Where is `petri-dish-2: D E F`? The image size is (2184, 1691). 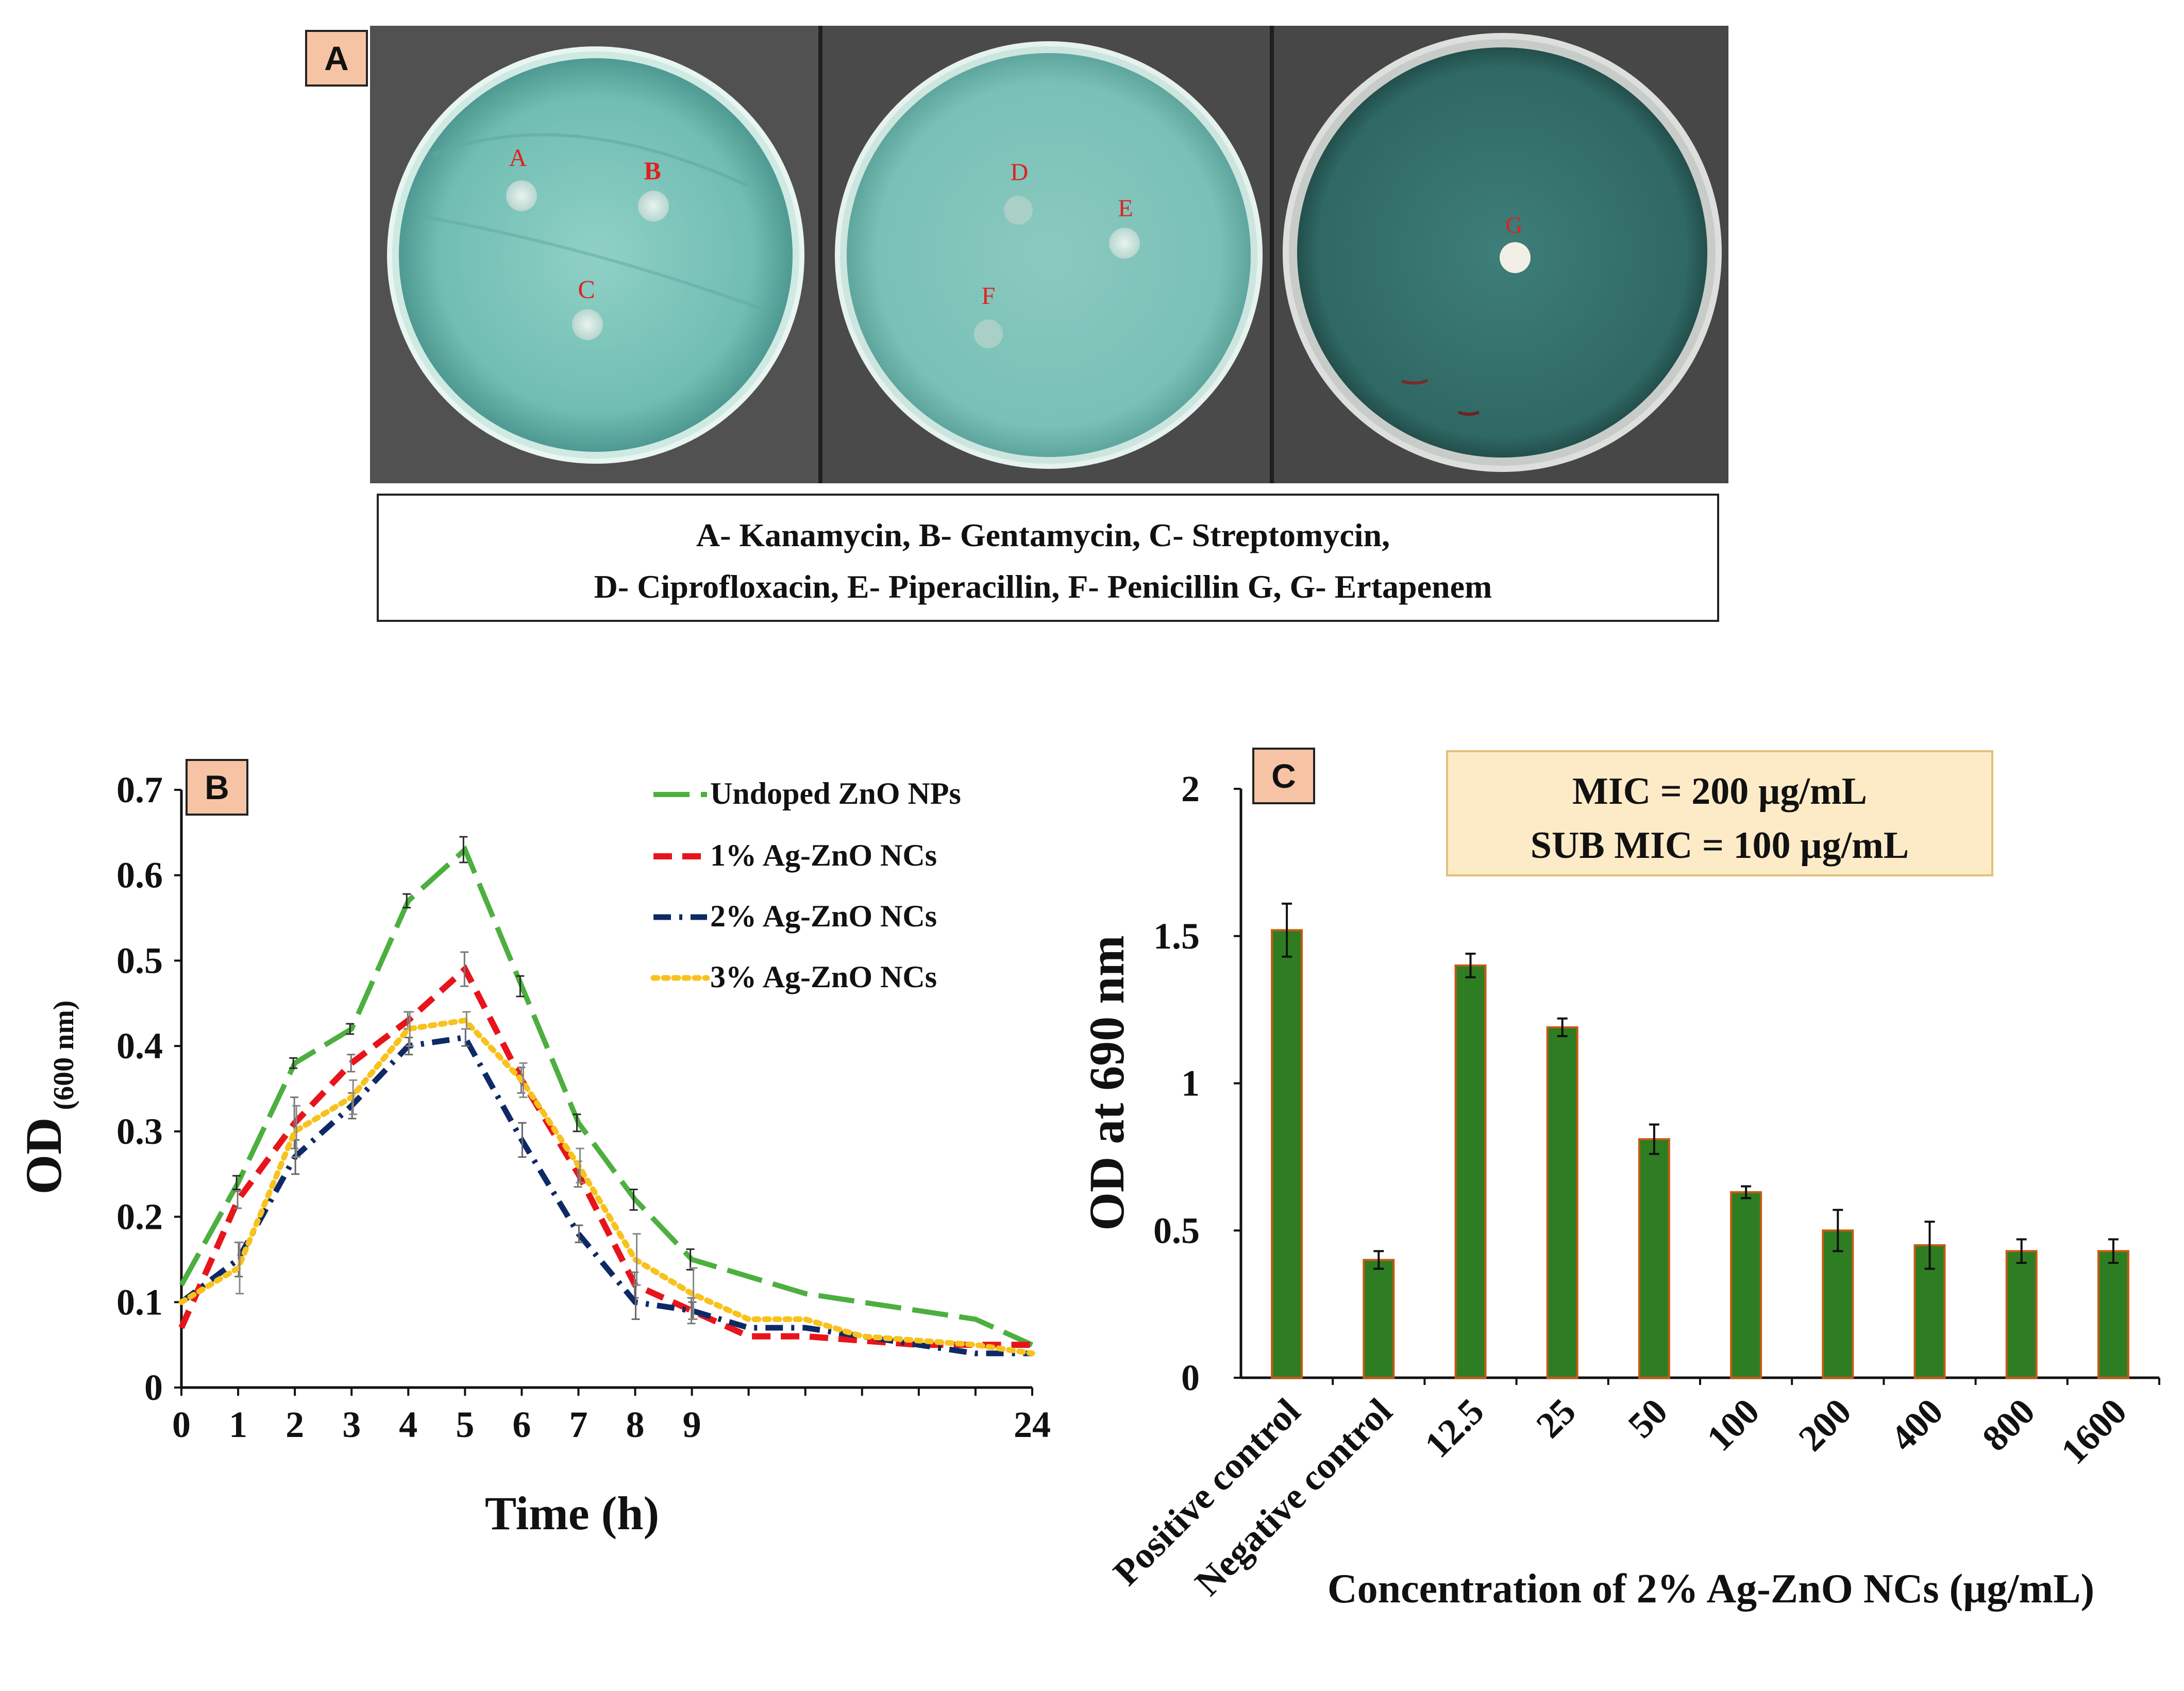 petri-dish-2: D E F is located at coordinates (1049, 255).